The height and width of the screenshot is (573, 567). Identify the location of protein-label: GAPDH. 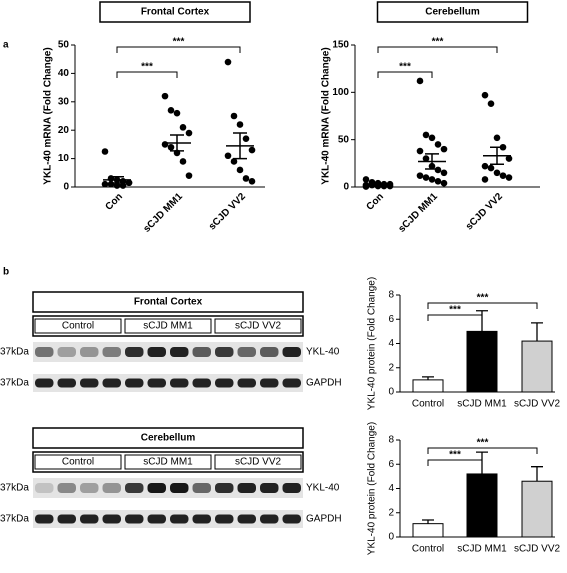
(324, 519).